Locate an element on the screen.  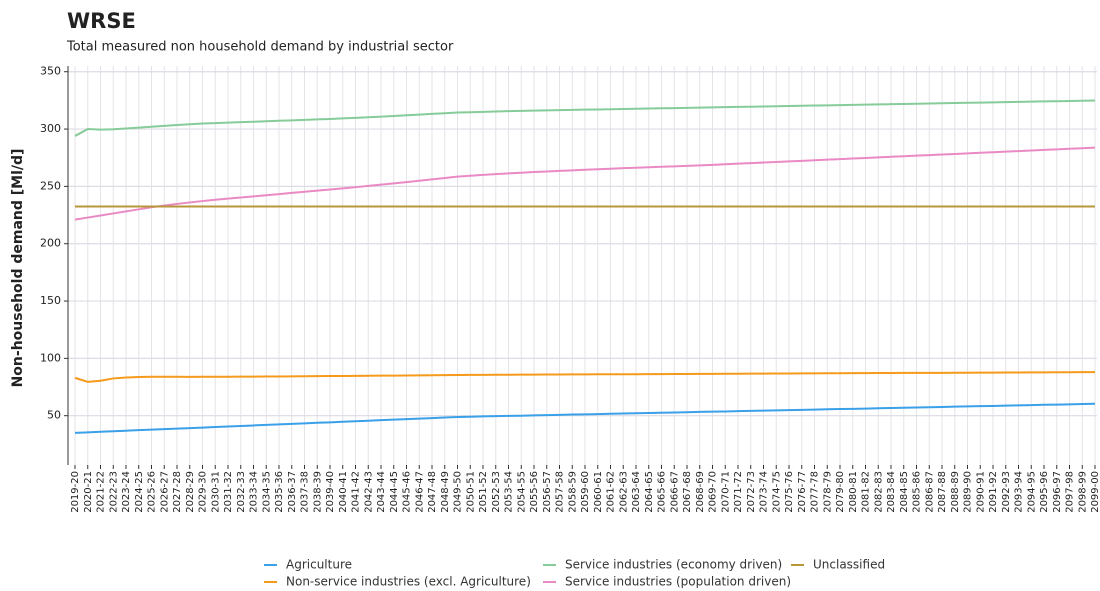
y-tick-label: 50 is located at coordinates (54, 415).